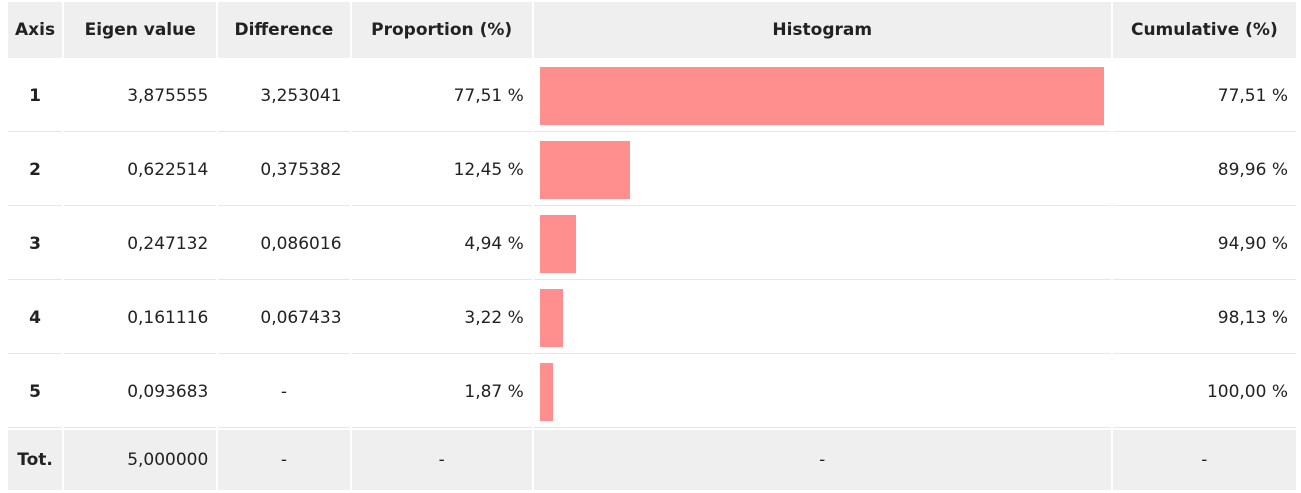  Describe the element at coordinates (1204, 244) in the screenshot. I see `cumulative-cell: 94,90 %` at that location.